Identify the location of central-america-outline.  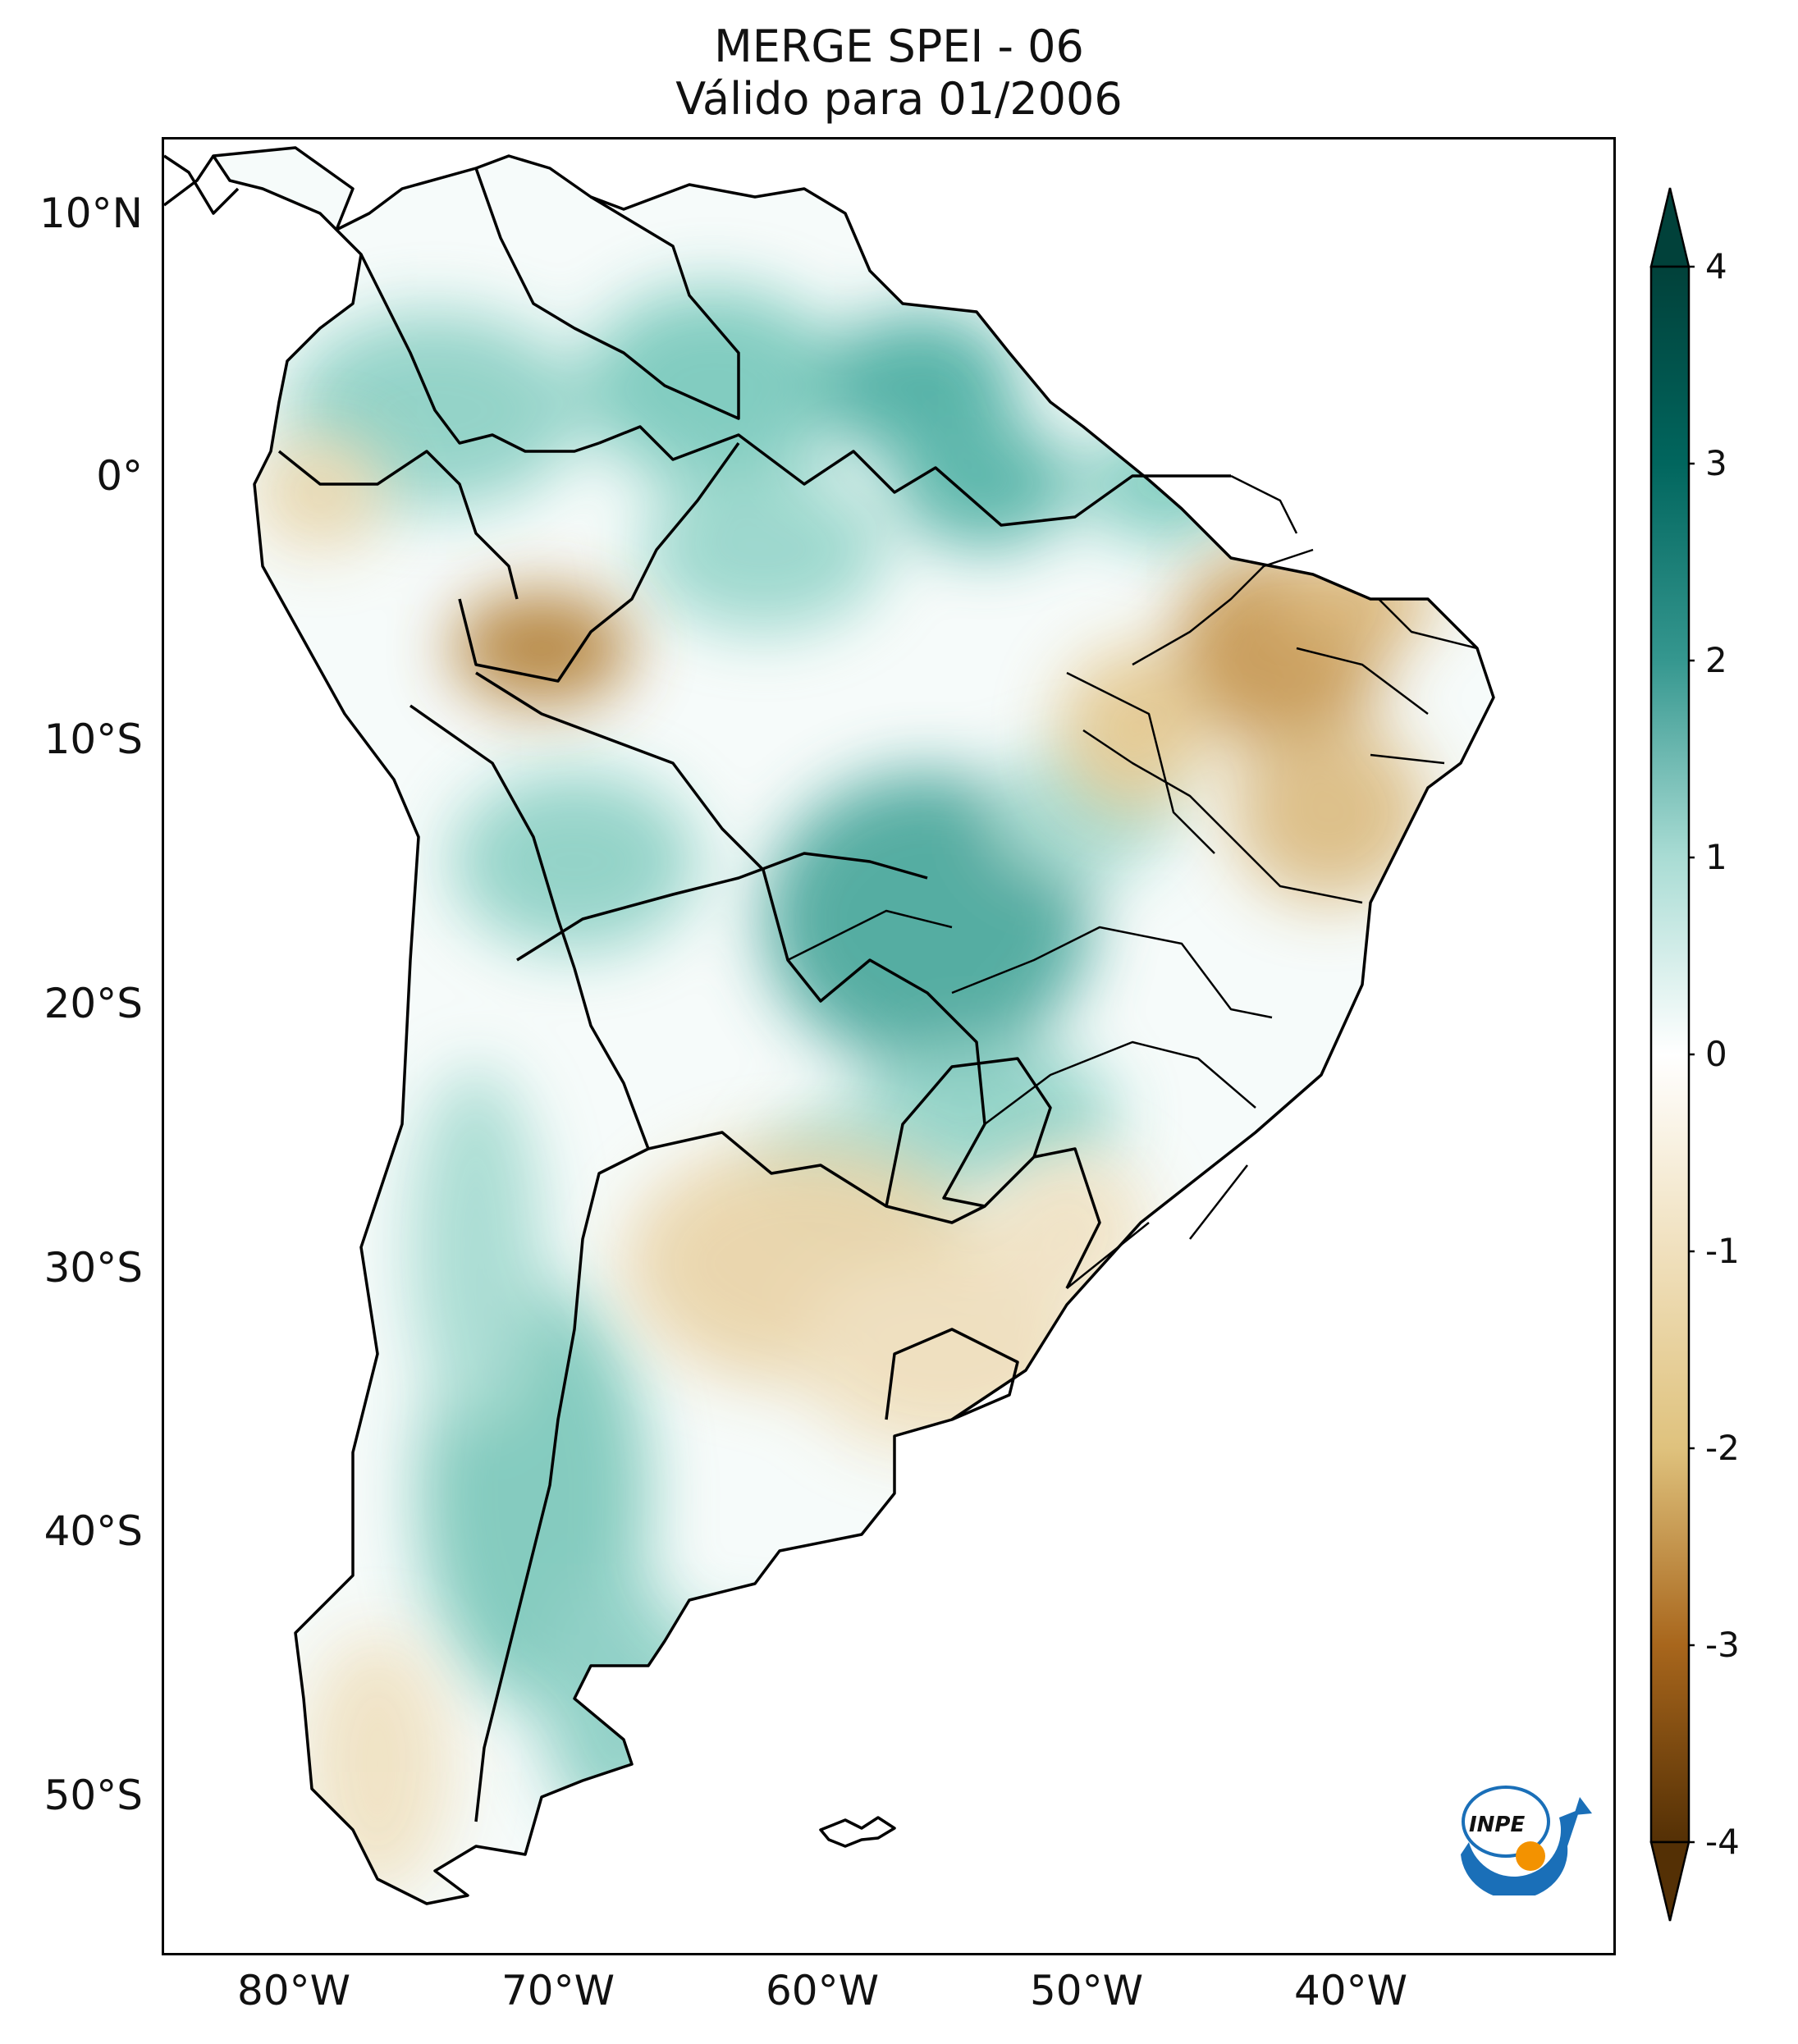
(202, 184).